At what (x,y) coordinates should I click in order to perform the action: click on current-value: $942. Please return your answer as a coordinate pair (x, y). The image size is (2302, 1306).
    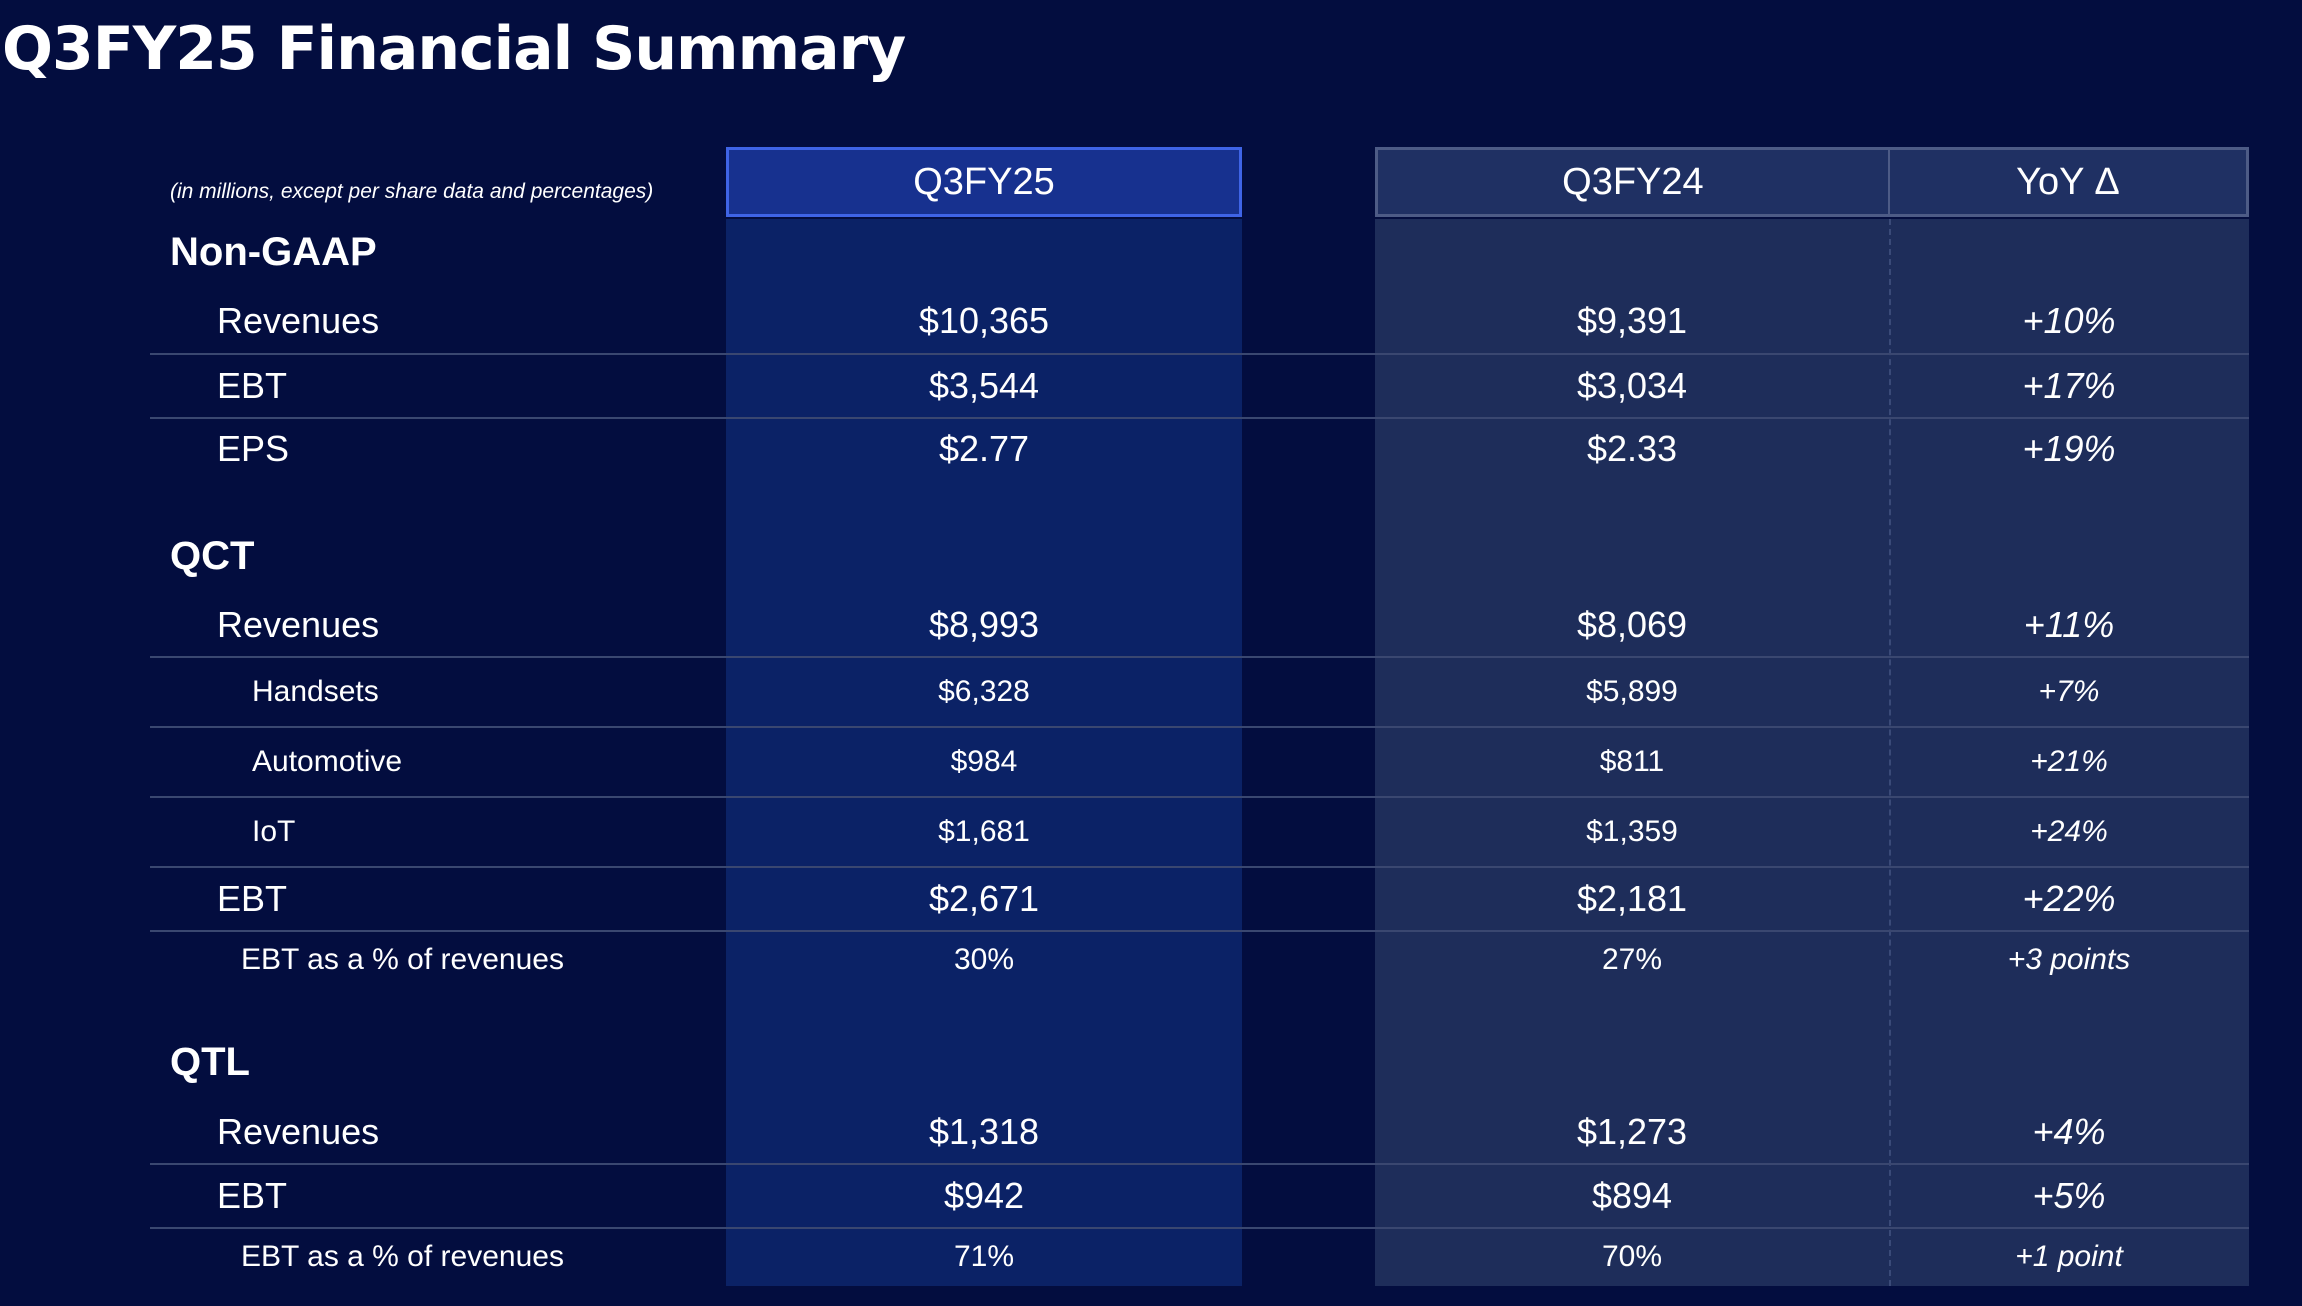
    Looking at the image, I should click on (984, 1195).